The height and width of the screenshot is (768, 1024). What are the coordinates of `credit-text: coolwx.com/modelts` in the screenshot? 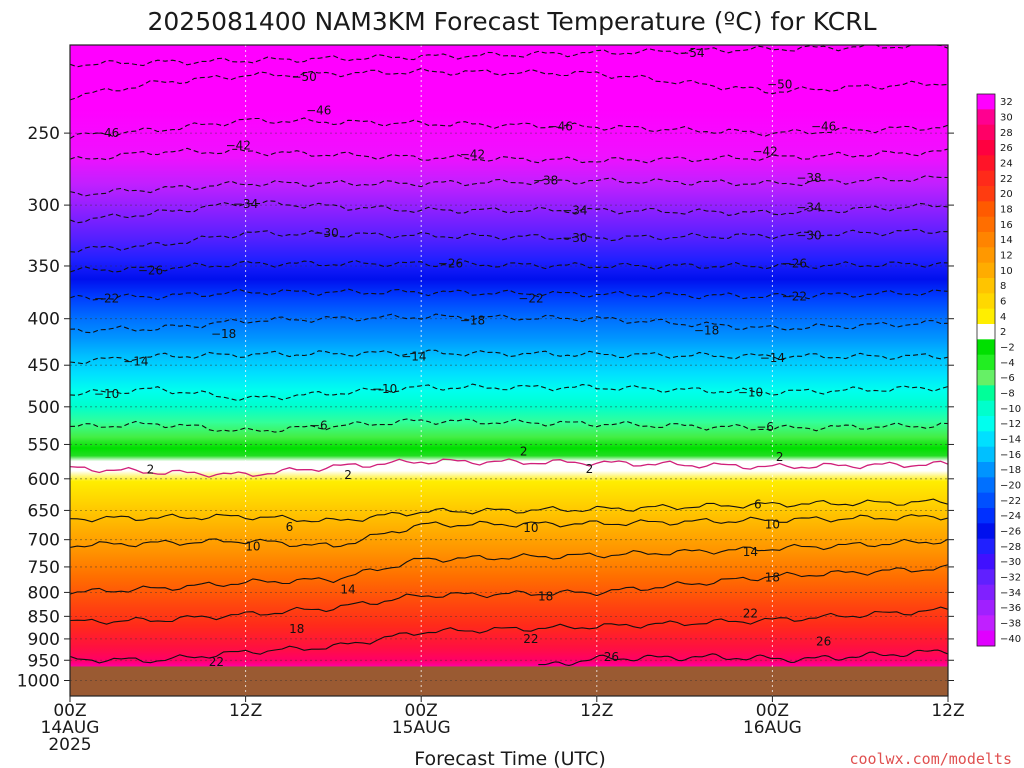 It's located at (930, 759).